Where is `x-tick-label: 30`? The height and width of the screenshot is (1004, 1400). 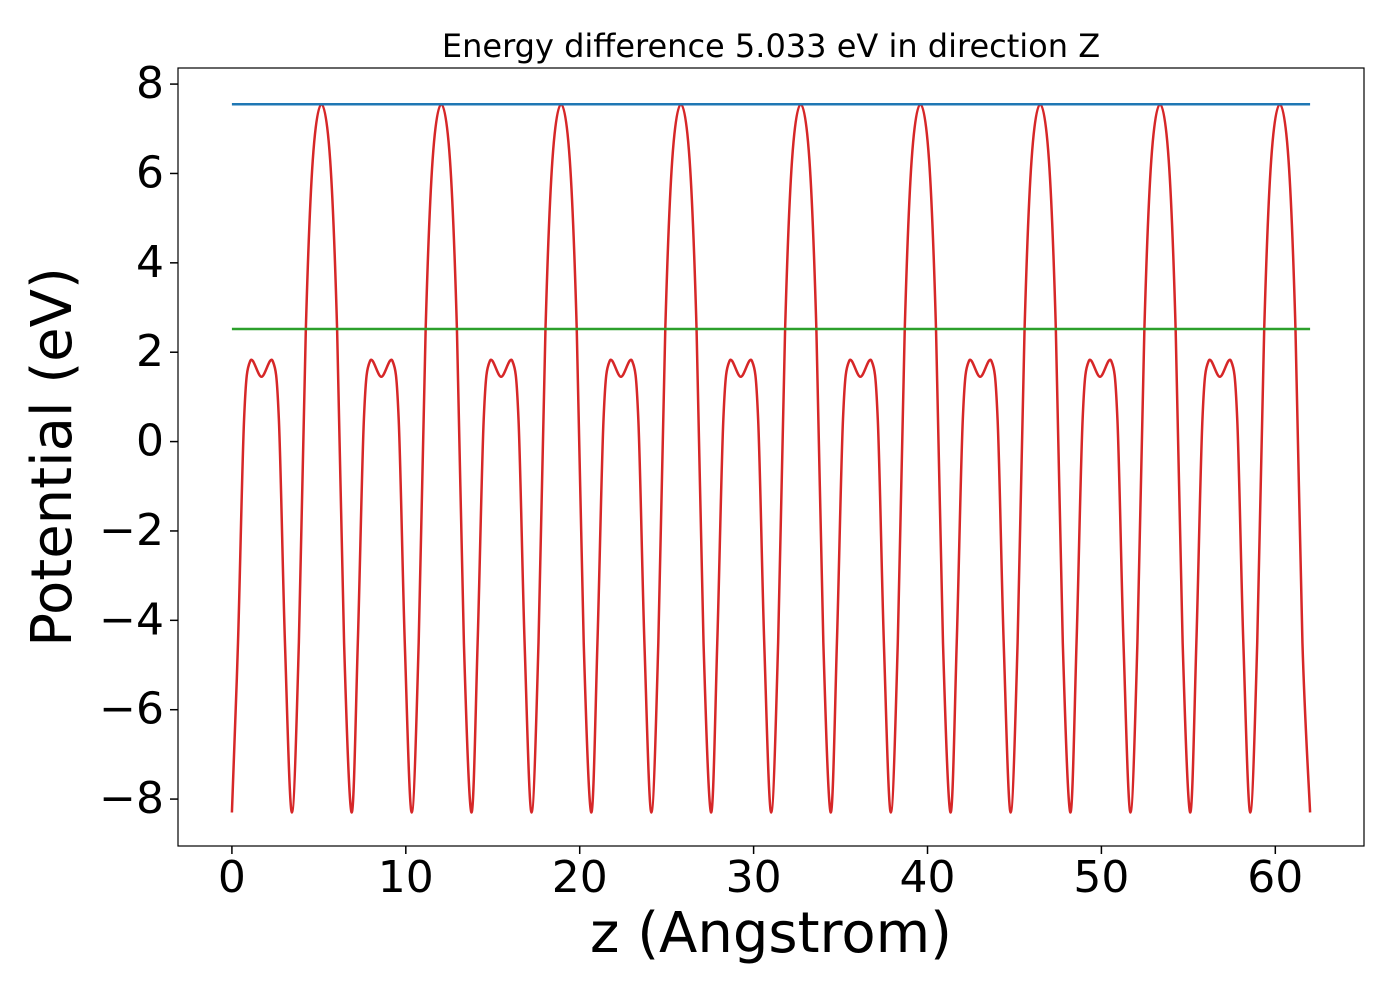
x-tick-label: 30 is located at coordinates (754, 877).